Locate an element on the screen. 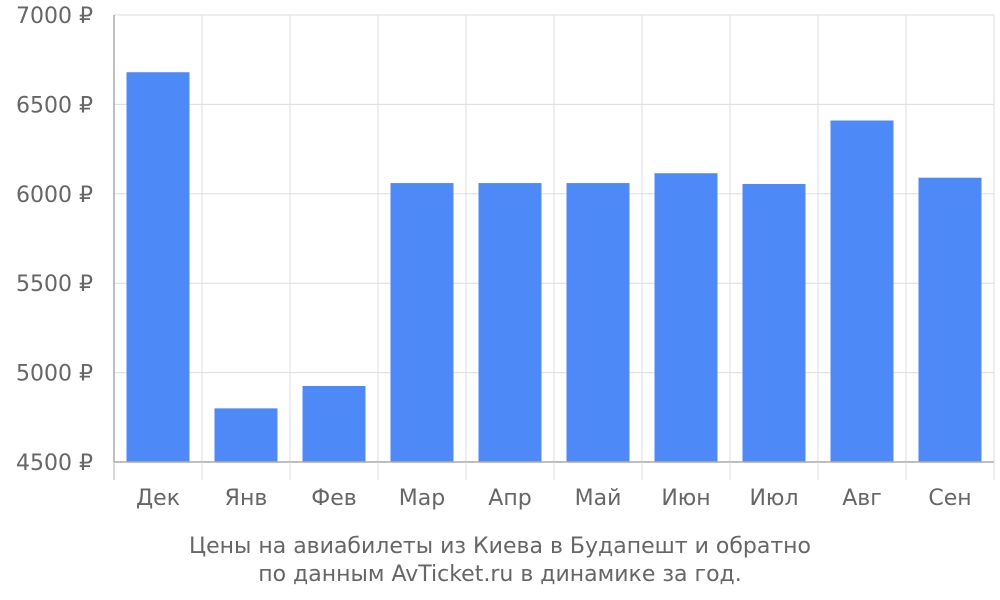 The image size is (1000, 600). x-tick-label: Мар is located at coordinates (422, 498).